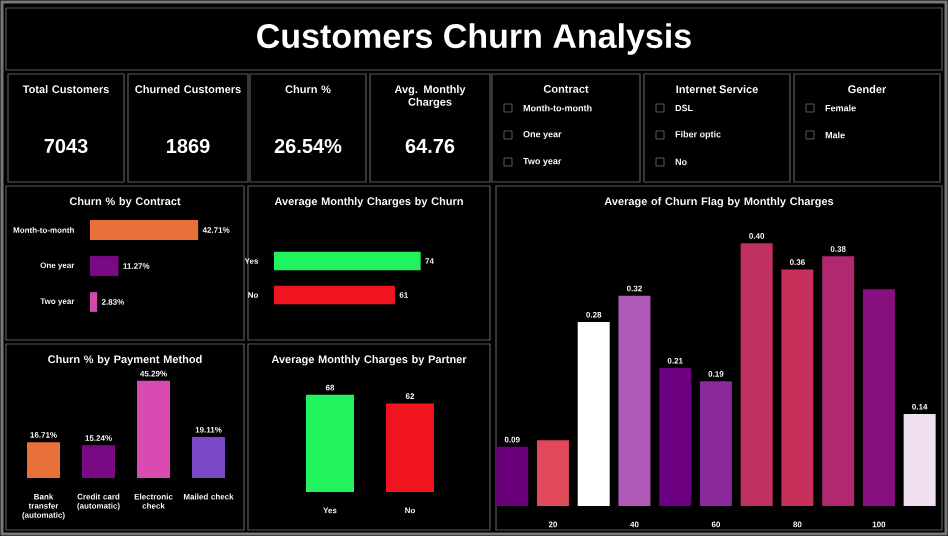  Describe the element at coordinates (474, 39) in the screenshot. I see `text: Customers Churn Analysis` at that location.